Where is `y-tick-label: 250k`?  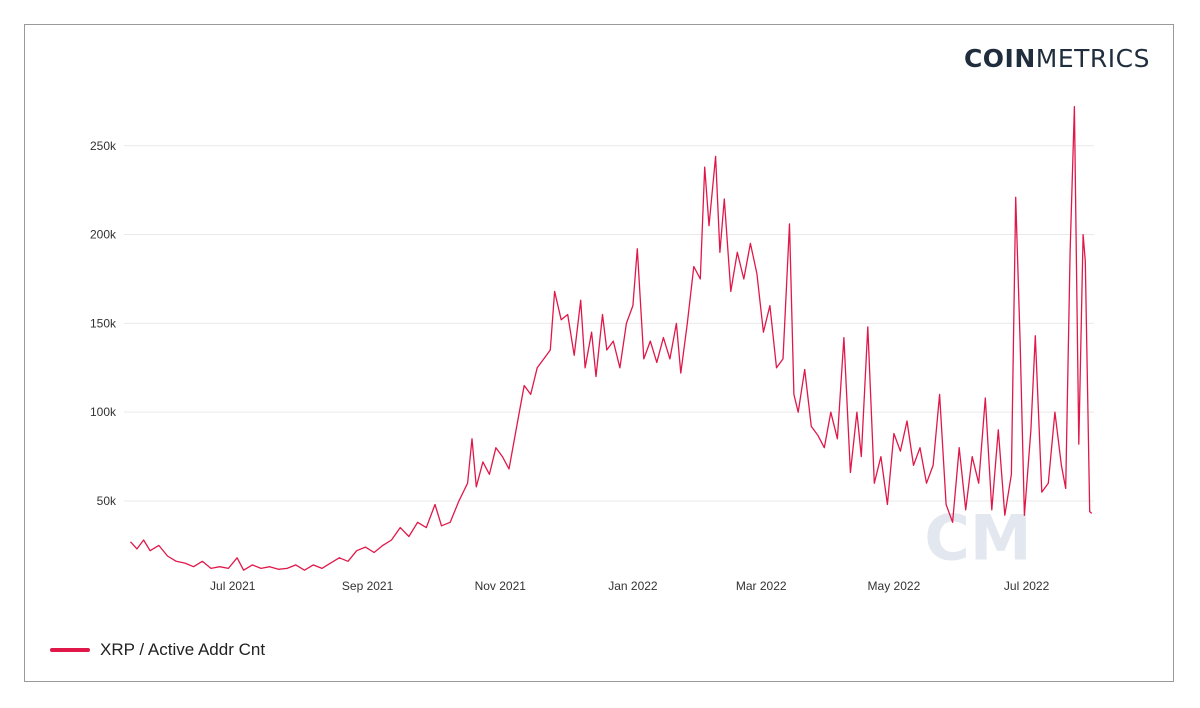 y-tick-label: 250k is located at coordinates (103, 146).